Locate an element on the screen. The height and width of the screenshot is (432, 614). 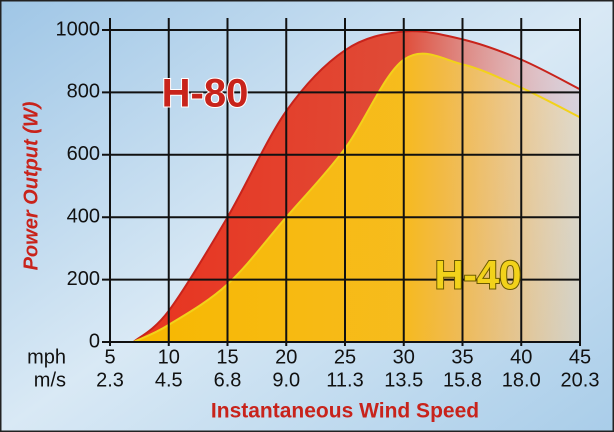
x-tick-label: 45 is located at coordinates (580, 357).